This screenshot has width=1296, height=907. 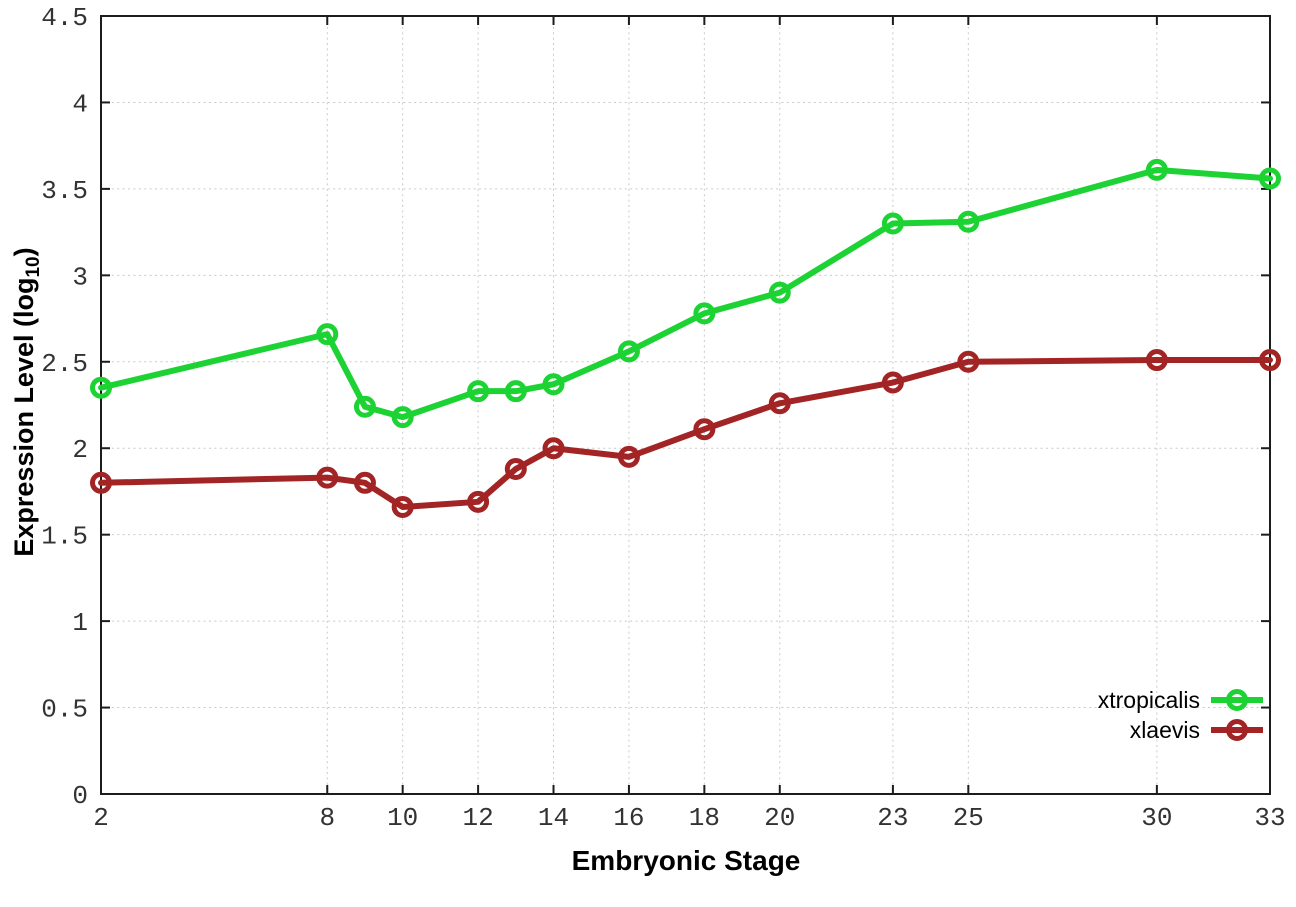 What do you see at coordinates (1164, 729) in the screenshot?
I see `legend-label-xlaevis: xlaevis` at bounding box center [1164, 729].